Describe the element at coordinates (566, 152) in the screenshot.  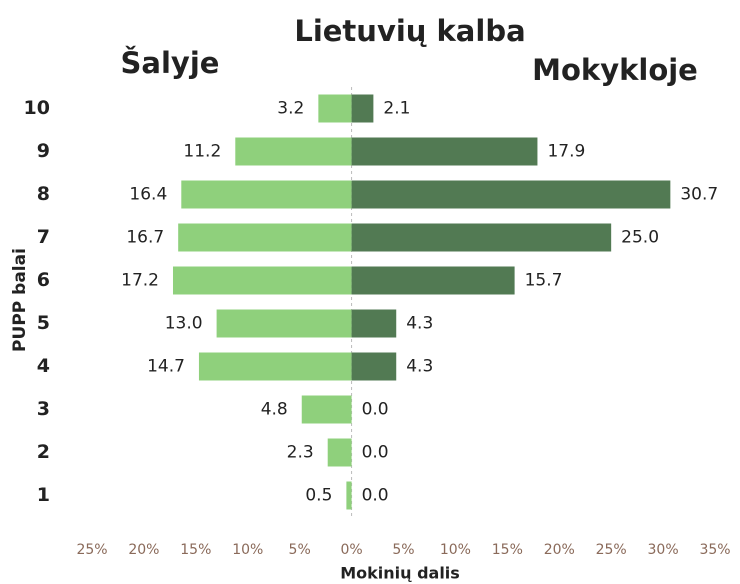
I see `value-label: 17.9` at that location.